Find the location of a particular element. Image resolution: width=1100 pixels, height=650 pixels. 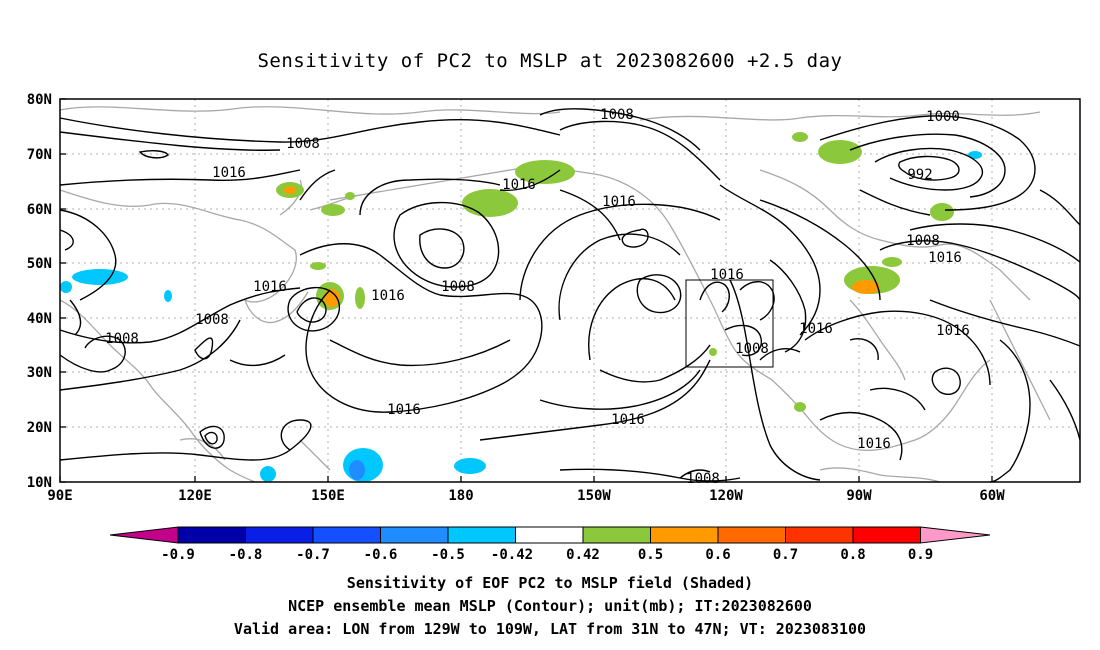

lon-tick-label: 60W is located at coordinates (992, 496).